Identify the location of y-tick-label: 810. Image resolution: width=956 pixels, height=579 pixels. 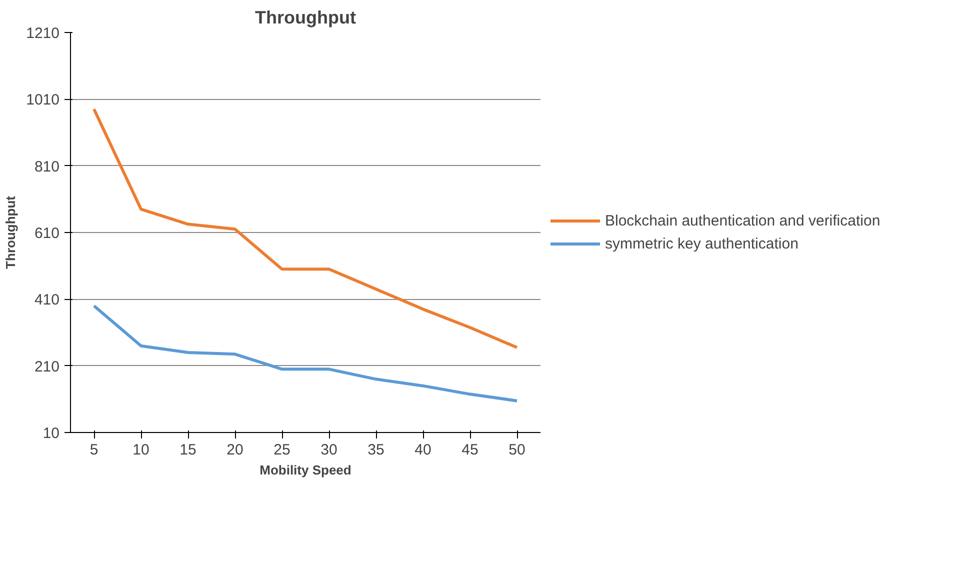
(47, 167).